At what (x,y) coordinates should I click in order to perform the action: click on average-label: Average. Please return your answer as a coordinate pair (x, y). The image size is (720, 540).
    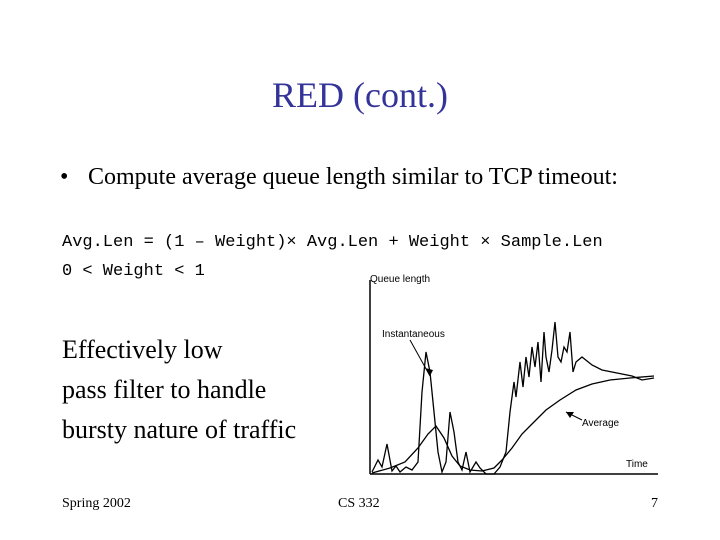
    Looking at the image, I should click on (601, 423).